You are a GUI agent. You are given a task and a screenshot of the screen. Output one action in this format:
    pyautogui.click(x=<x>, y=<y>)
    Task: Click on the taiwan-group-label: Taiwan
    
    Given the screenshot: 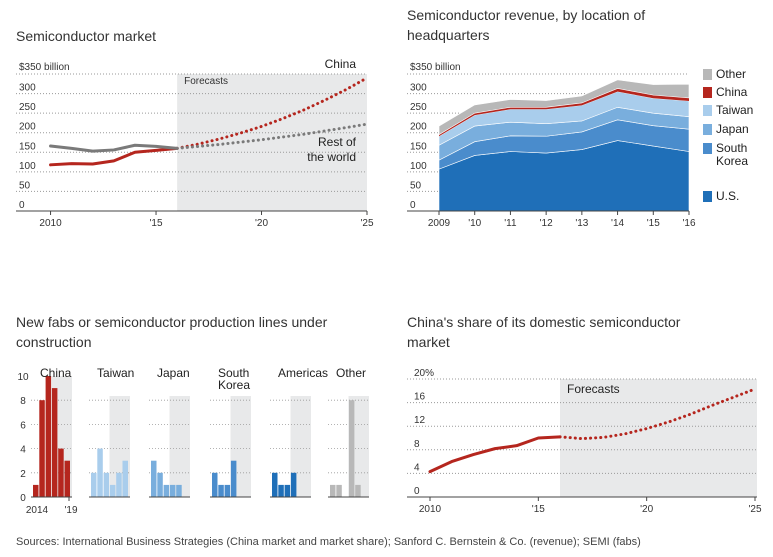 What is the action you would take?
    pyautogui.click(x=115, y=373)
    